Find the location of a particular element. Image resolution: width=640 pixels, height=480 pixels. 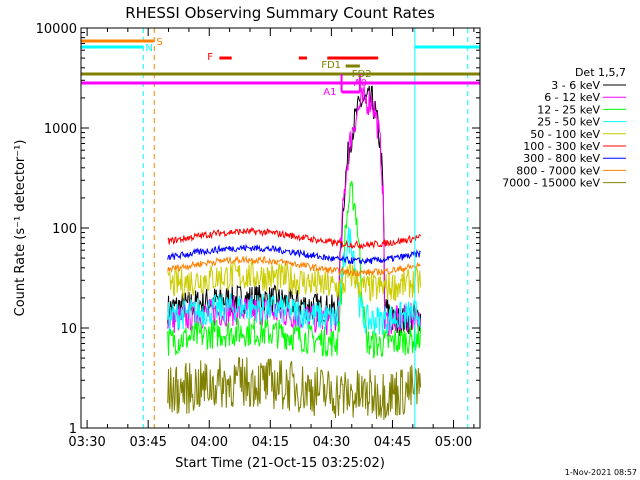

legend-entry: 7000 - 15000 keV is located at coordinates (564, 183).